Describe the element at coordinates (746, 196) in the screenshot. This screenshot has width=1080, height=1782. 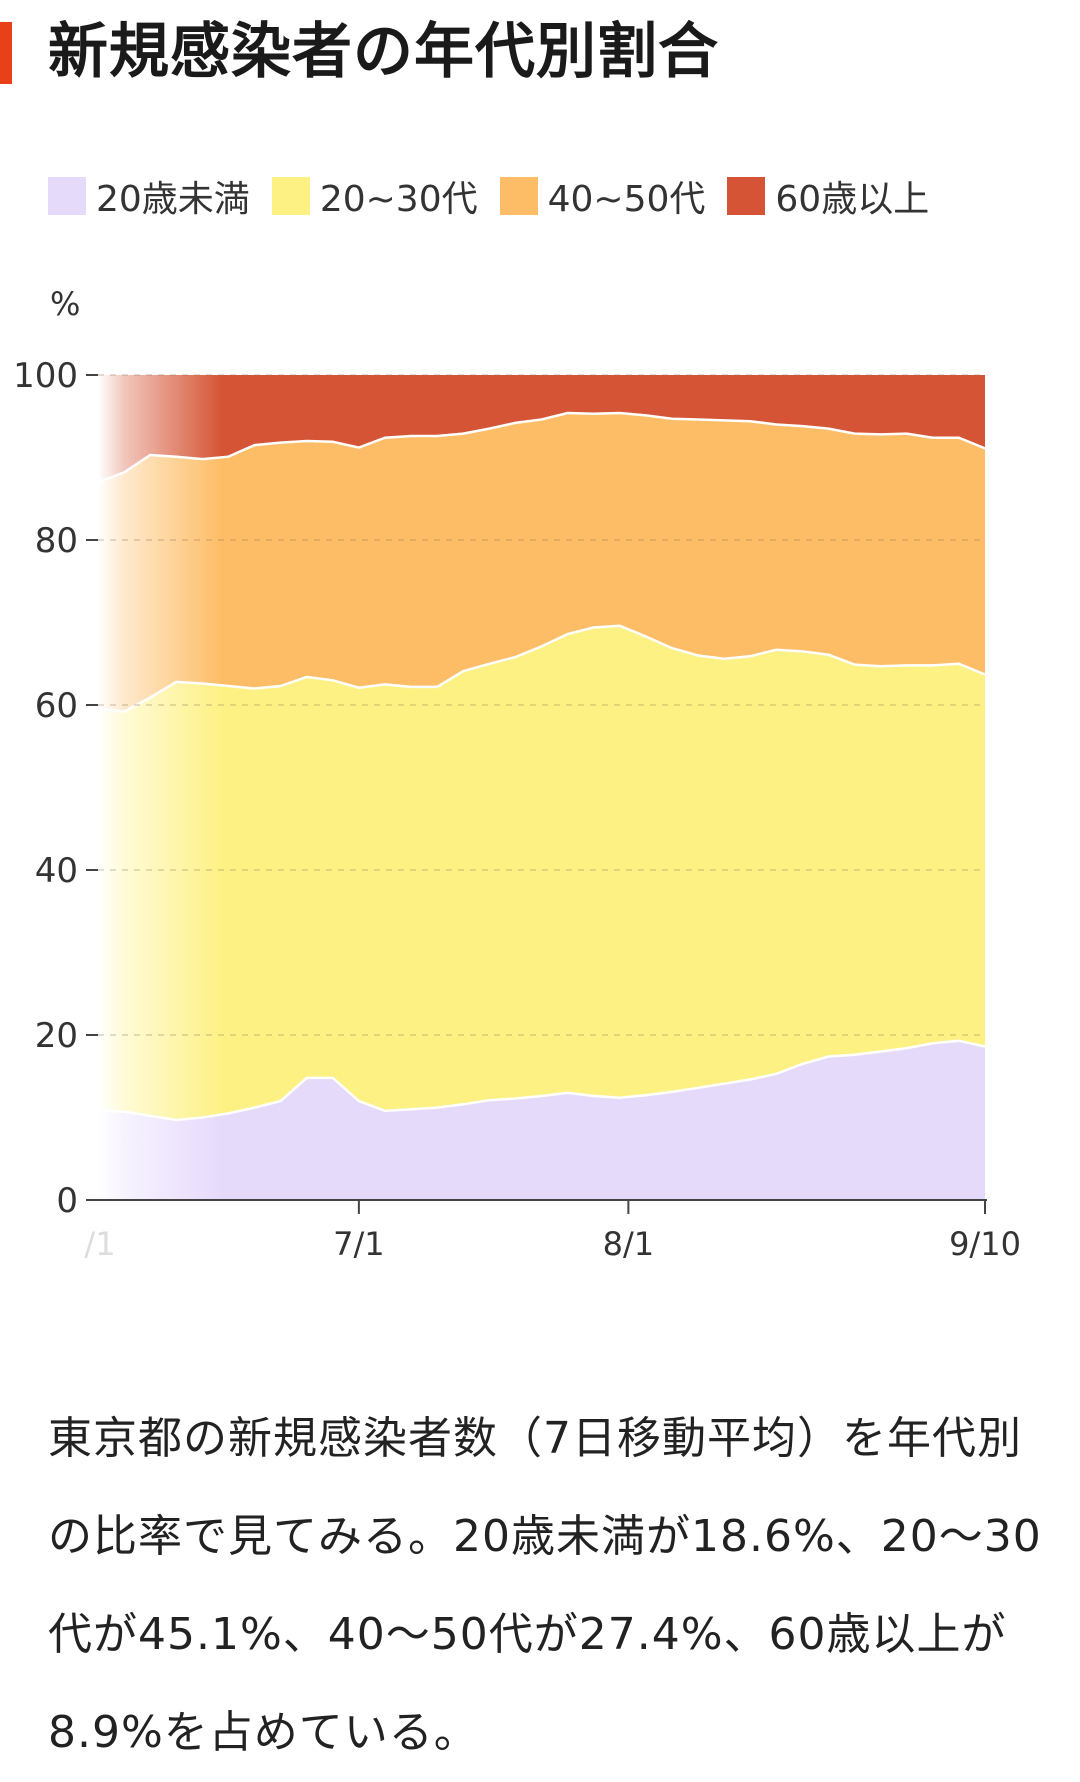
I see `legend-swatch-over60` at that location.